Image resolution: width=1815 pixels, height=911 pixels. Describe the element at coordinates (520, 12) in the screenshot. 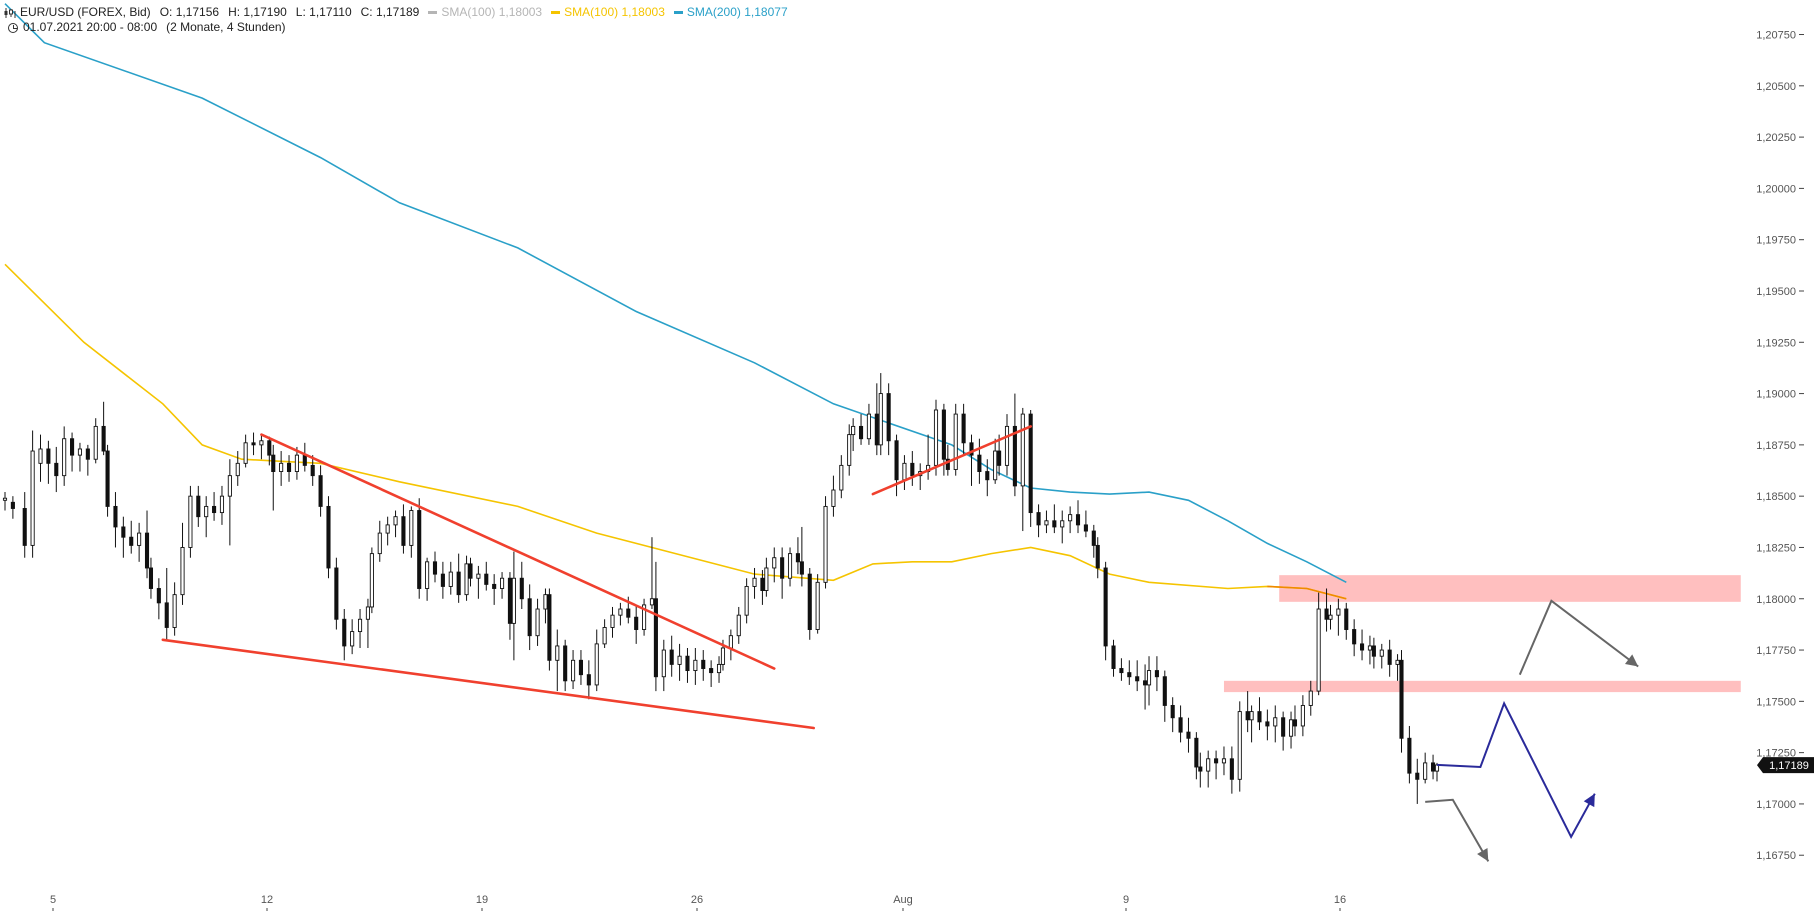

I see `sma1-value: 1,18003` at that location.